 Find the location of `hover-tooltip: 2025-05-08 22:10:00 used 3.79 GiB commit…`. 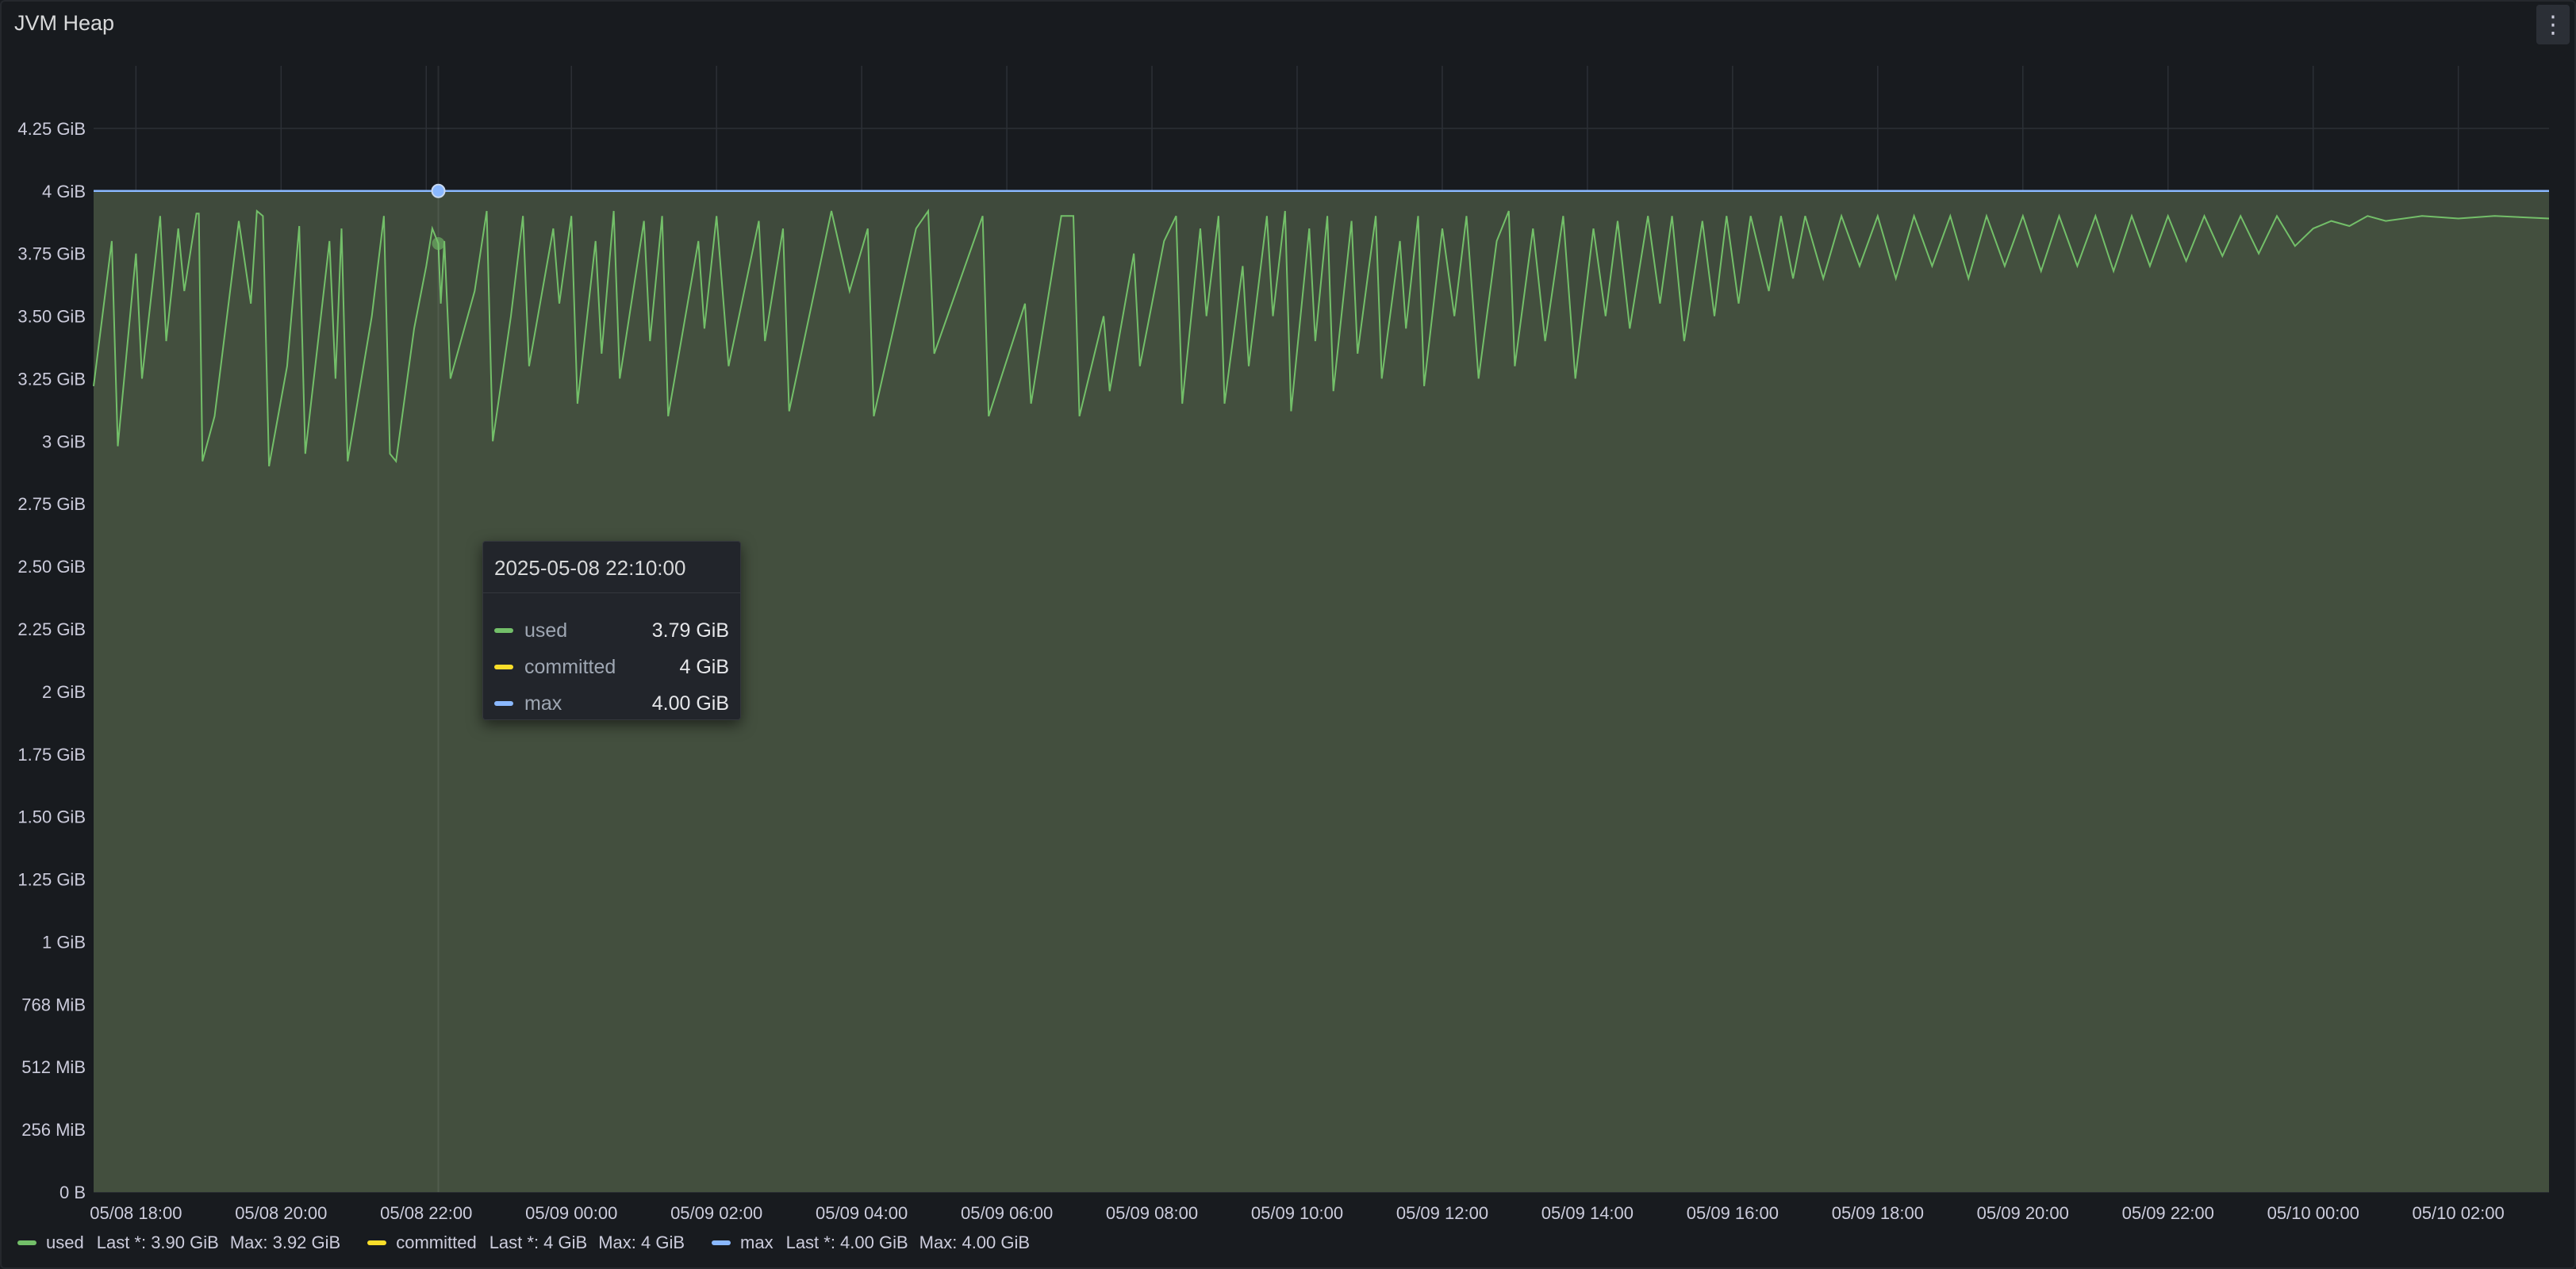

hover-tooltip: 2025-05-08 22:10:00 used 3.79 GiB commit… is located at coordinates (611, 630).